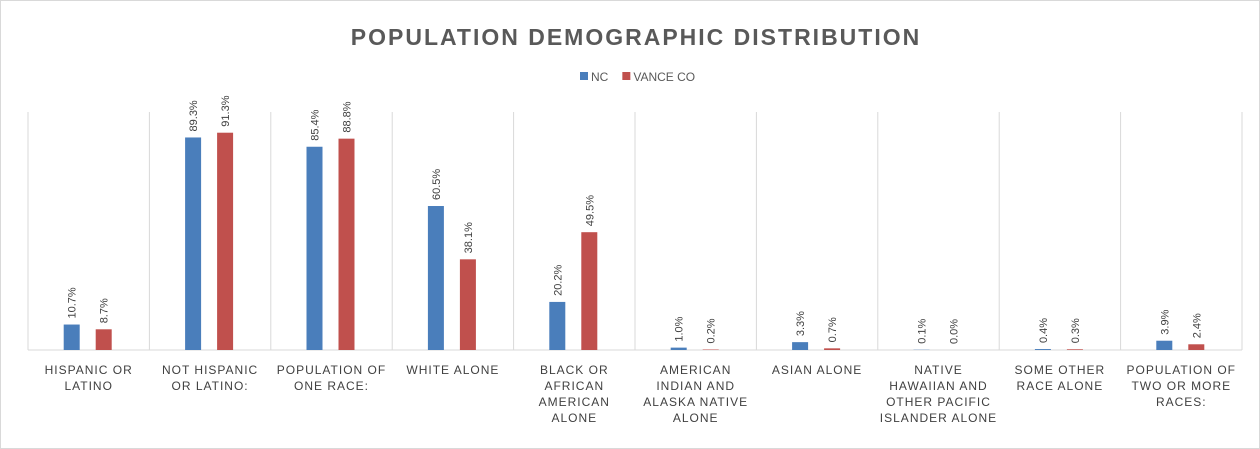 Image resolution: width=1260 pixels, height=449 pixels. What do you see at coordinates (923, 330) in the screenshot?
I see `data-label: 0.1%` at bounding box center [923, 330].